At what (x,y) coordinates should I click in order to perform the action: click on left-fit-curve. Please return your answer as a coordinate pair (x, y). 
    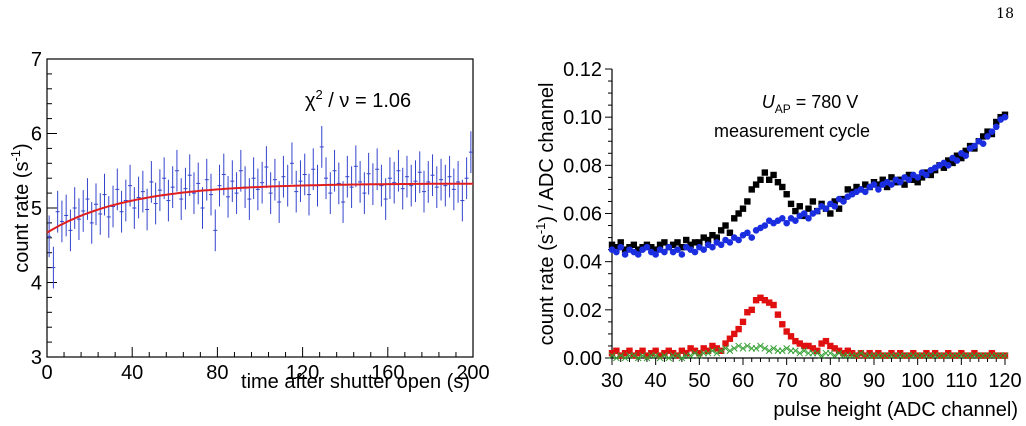
    Looking at the image, I should click on (259, 208).